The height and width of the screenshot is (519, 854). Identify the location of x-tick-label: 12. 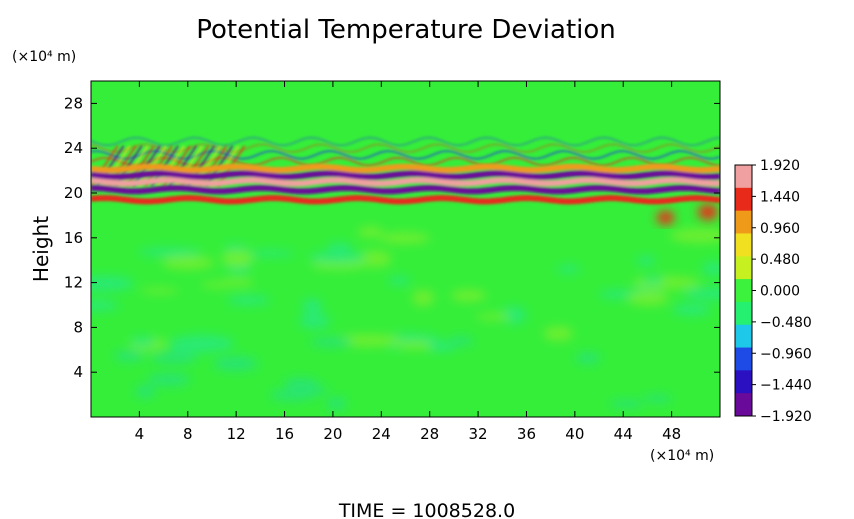
(236, 434).